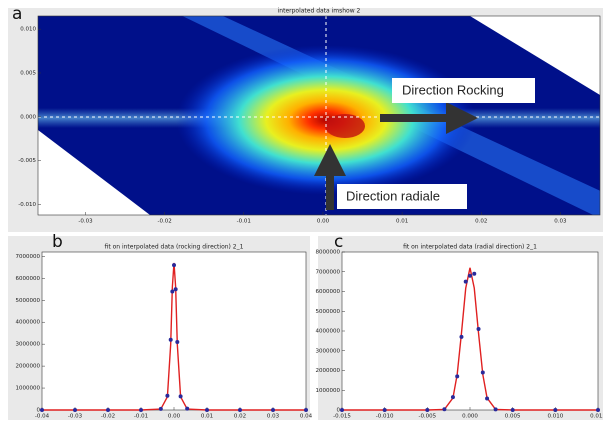  Describe the element at coordinates (385, 417) in the screenshot. I see `x-tick-label: -0.010` at that location.